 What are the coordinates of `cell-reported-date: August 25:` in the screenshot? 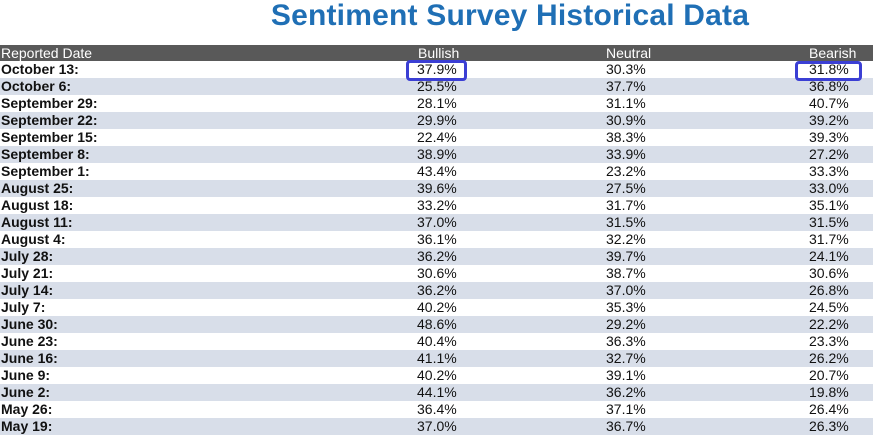 It's located at (37, 188).